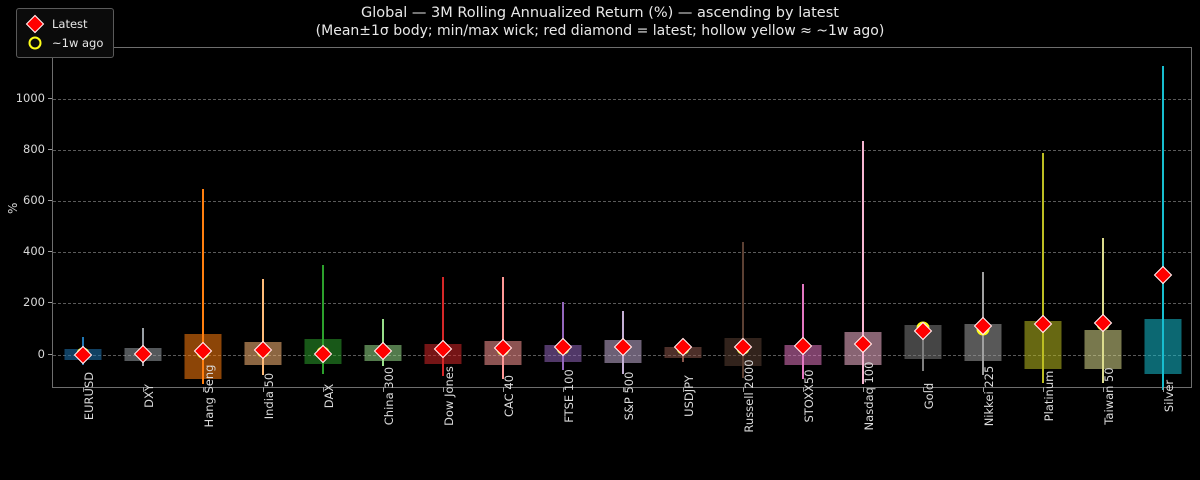  I want to click on candle-eurusd, so click(83, 220).